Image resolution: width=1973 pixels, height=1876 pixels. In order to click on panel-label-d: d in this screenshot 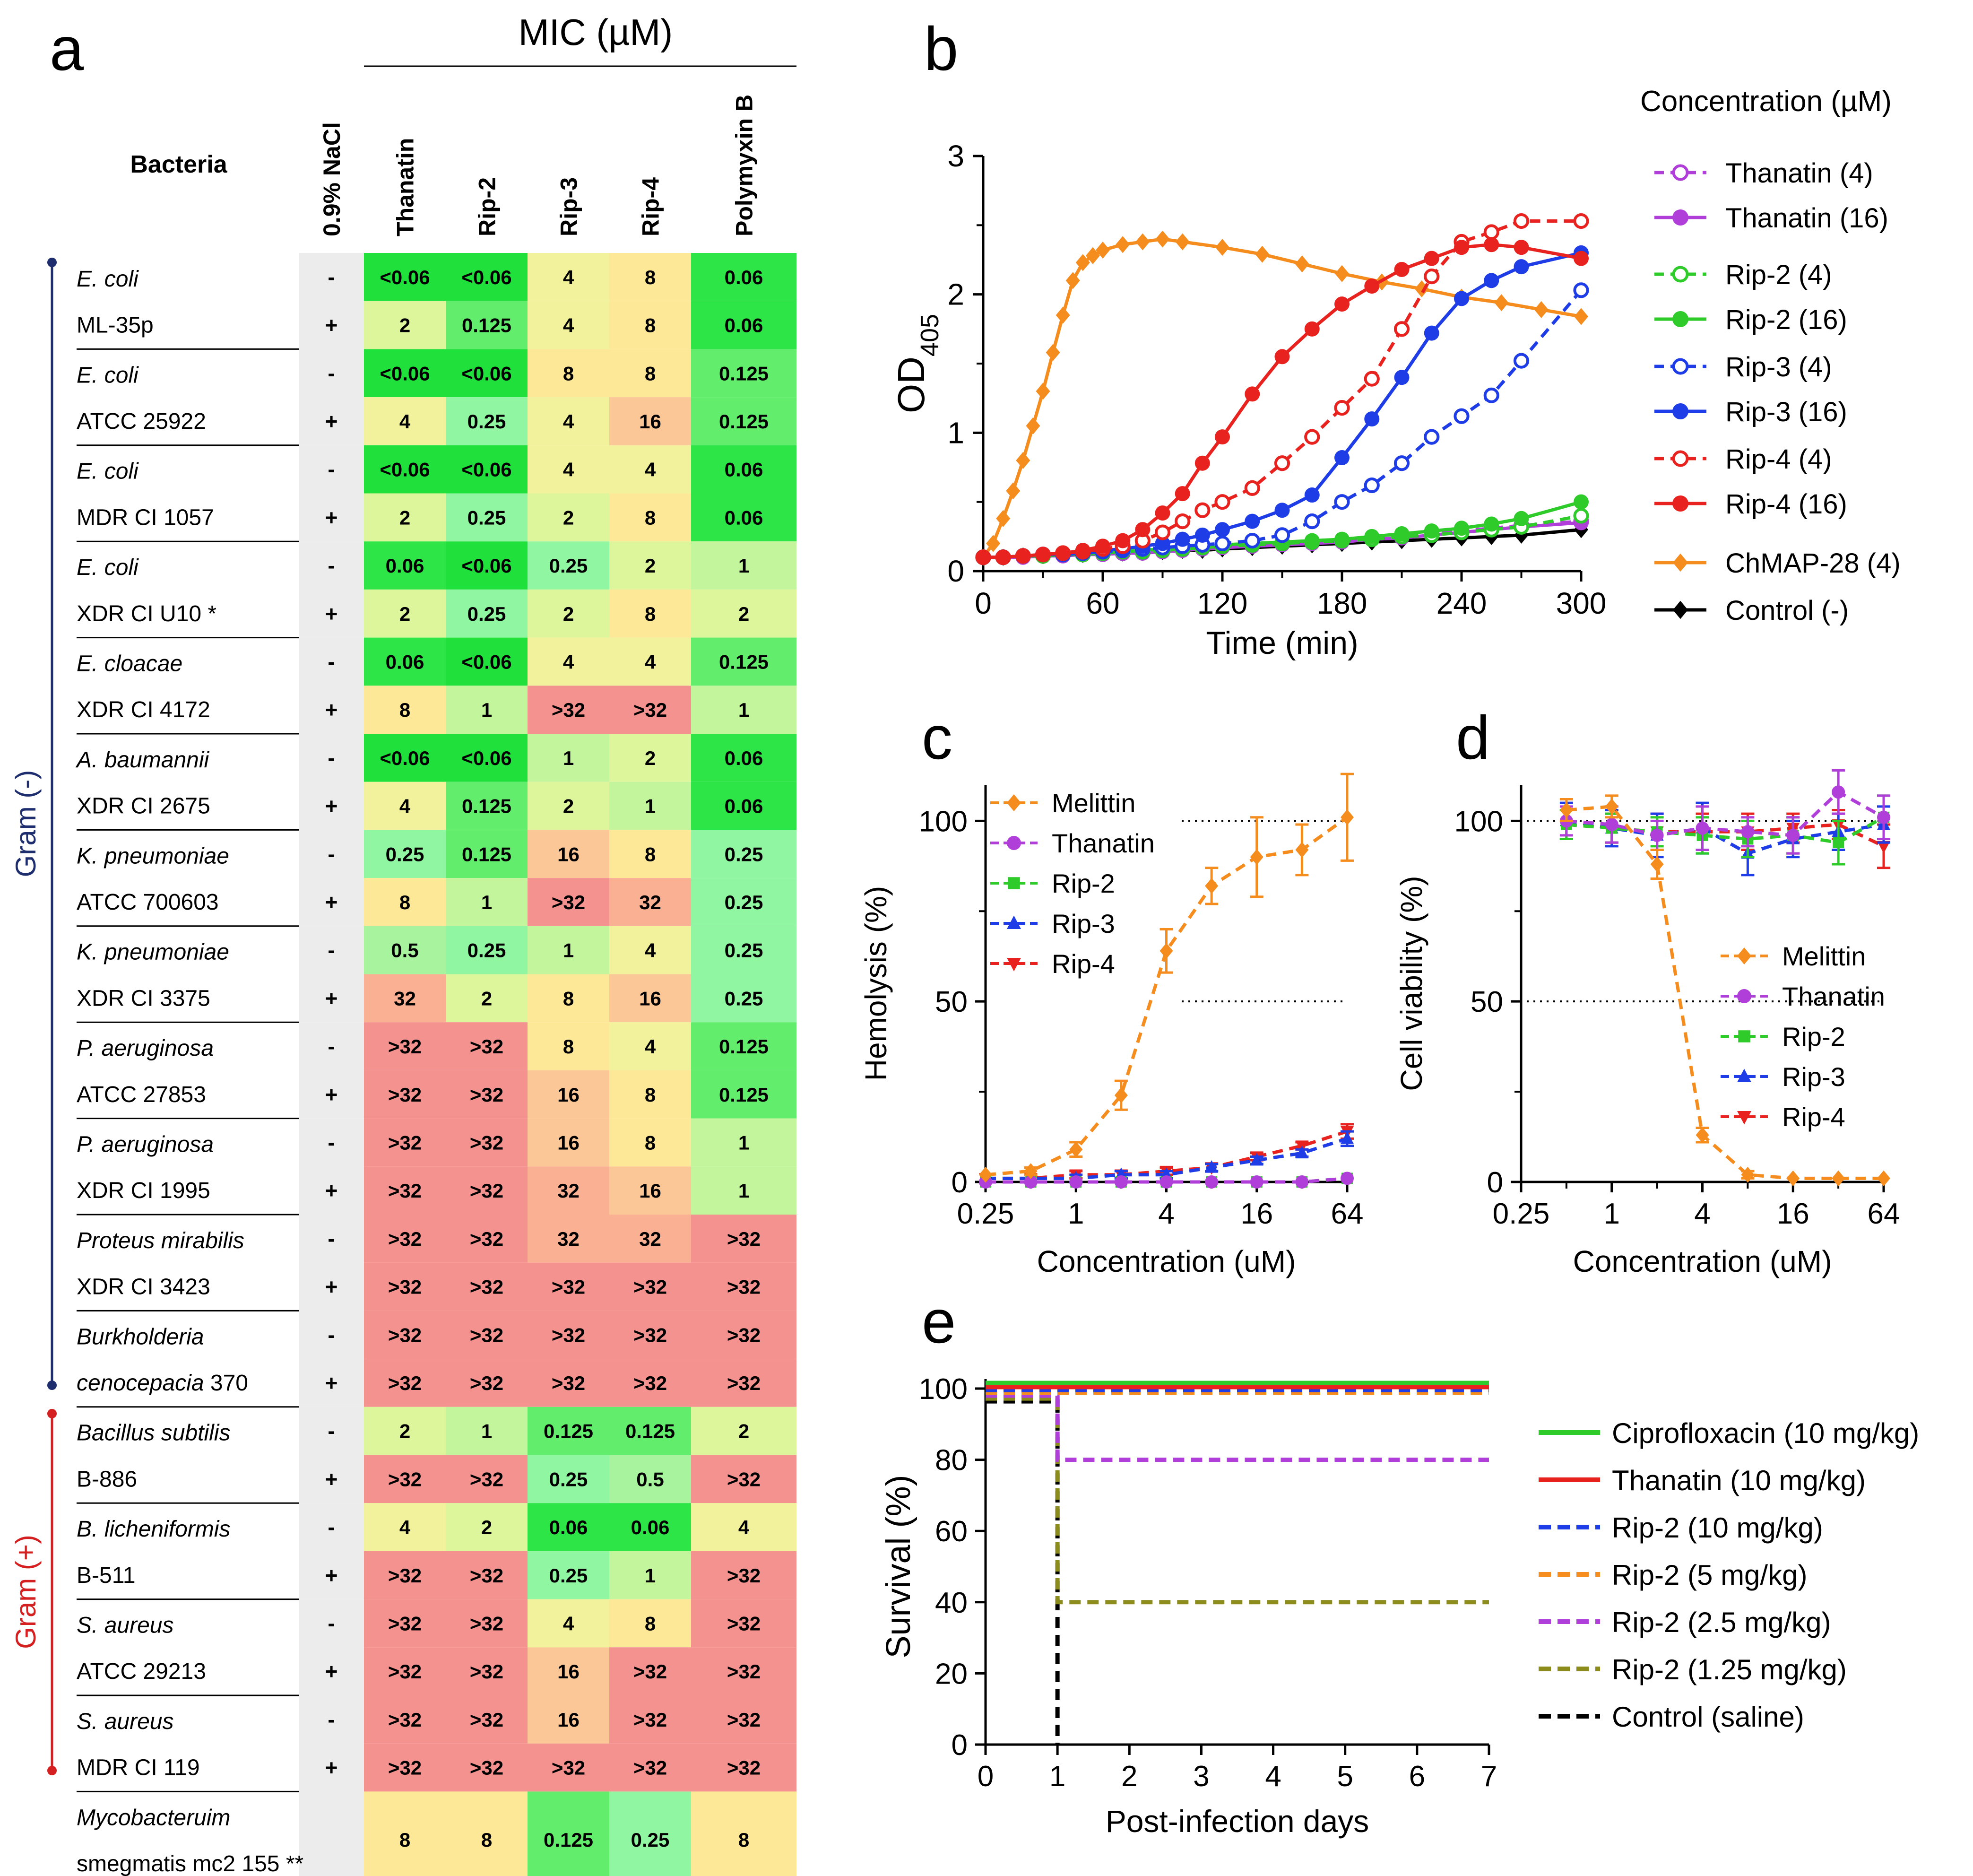, I will do `click(1473, 737)`.